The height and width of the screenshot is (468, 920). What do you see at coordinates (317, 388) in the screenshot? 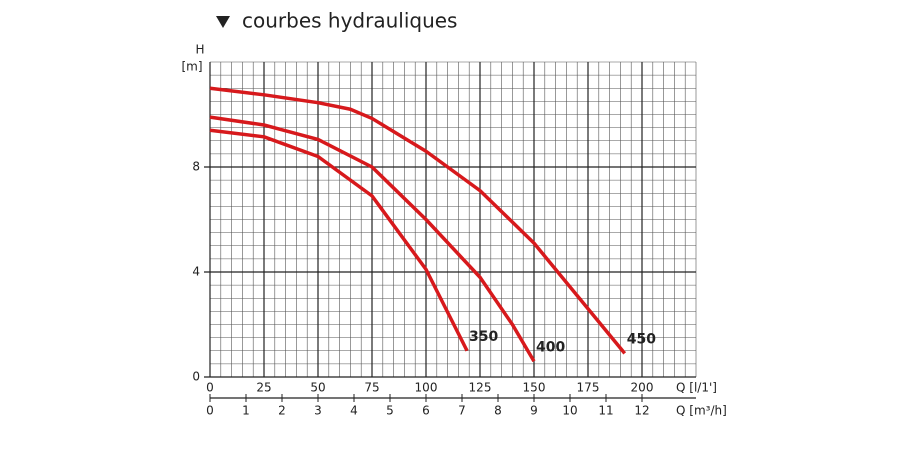
I see `x-tick-label: 50` at bounding box center [317, 388].